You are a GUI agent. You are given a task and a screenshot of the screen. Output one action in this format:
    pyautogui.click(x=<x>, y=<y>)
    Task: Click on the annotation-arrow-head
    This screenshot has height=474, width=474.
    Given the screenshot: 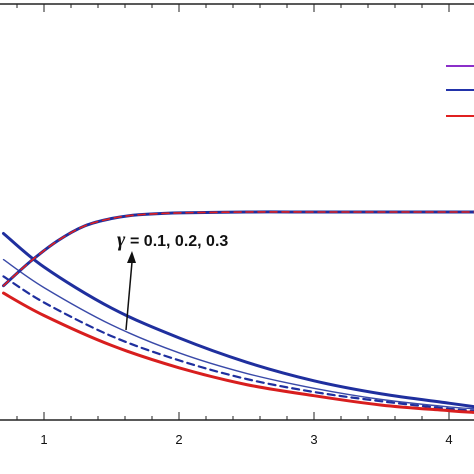 What is the action you would take?
    pyautogui.click(x=131, y=257)
    